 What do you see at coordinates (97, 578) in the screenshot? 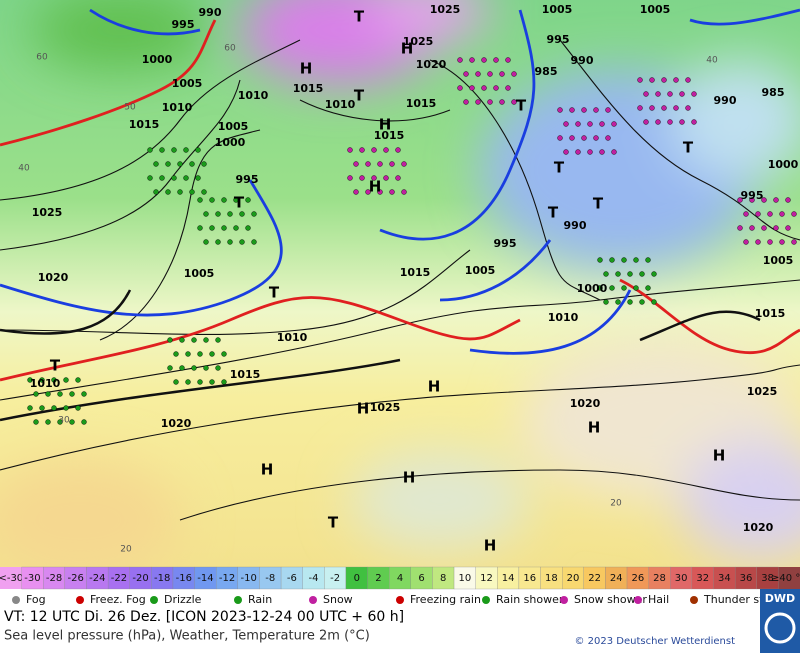
I see `scale-label: -24` at bounding box center [97, 578].